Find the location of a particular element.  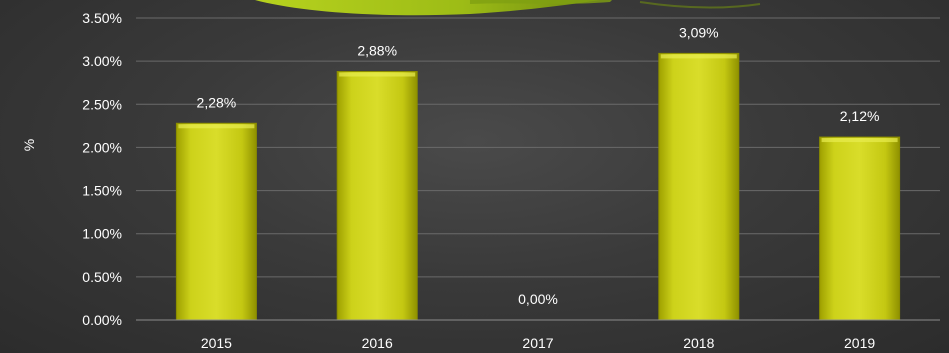

bar-2019 is located at coordinates (860, 228).